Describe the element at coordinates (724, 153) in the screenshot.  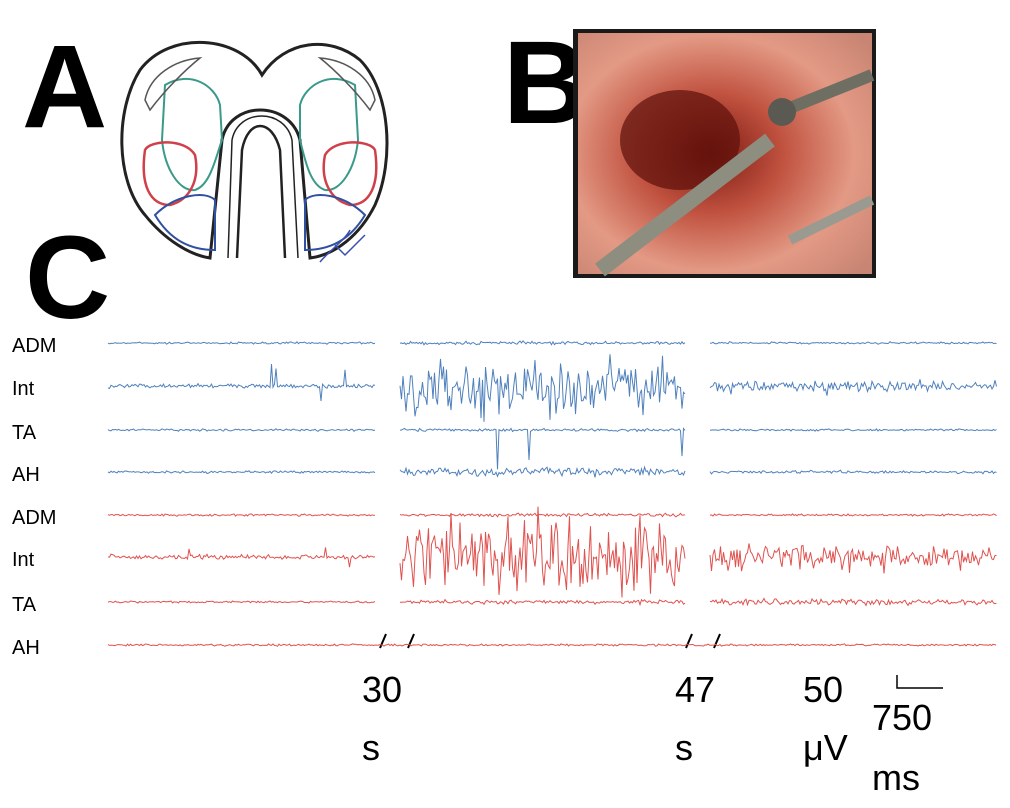
I see `surgical-photo` at that location.